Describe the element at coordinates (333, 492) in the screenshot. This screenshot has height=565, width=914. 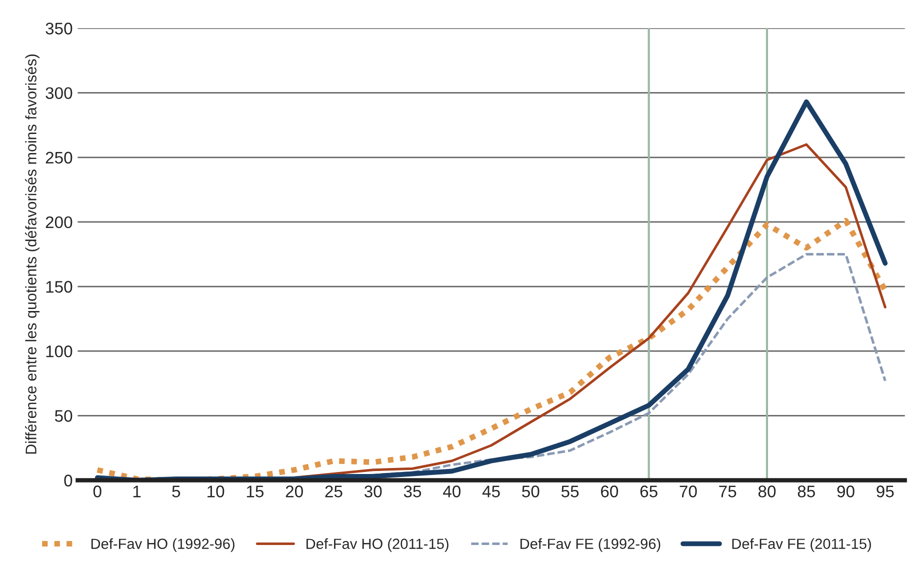
I see `x-tick-label: 25` at that location.